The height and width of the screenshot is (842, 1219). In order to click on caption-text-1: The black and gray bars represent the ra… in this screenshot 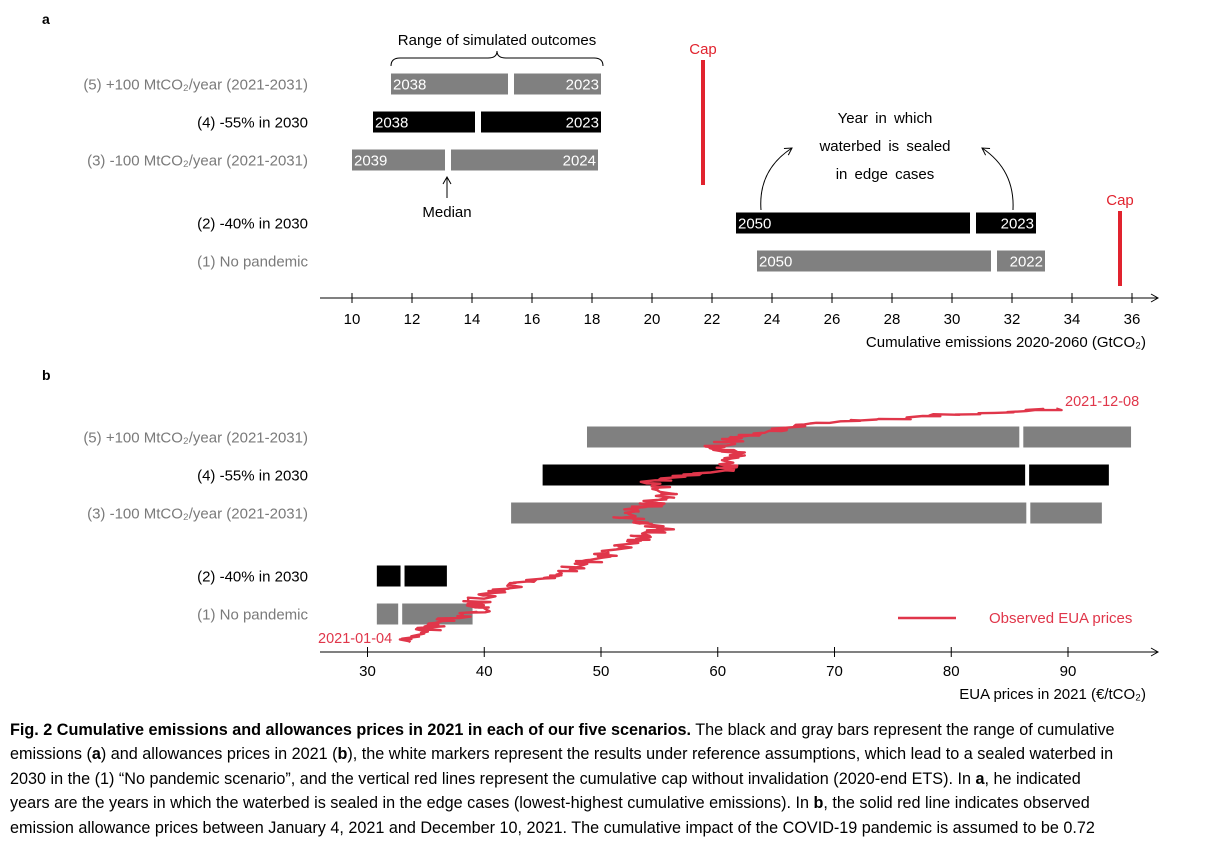, I will do `click(903, 730)`.